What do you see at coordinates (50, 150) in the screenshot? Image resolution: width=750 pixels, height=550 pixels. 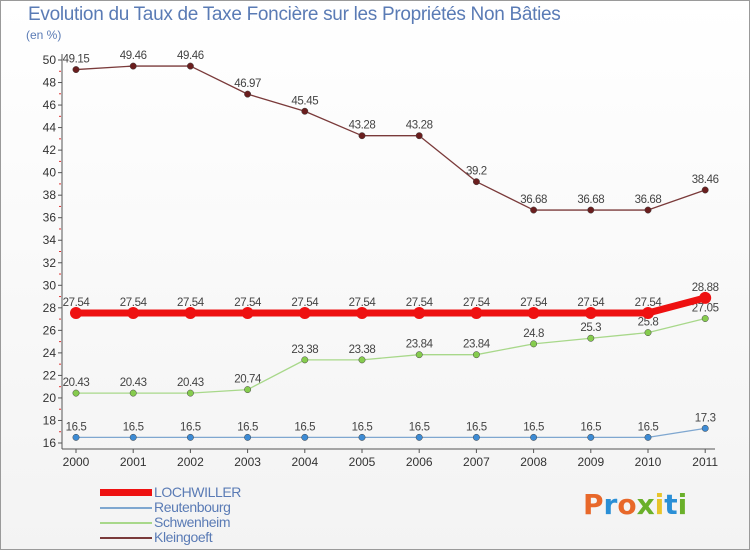 I see `y-tick-label: 42` at bounding box center [50, 150].